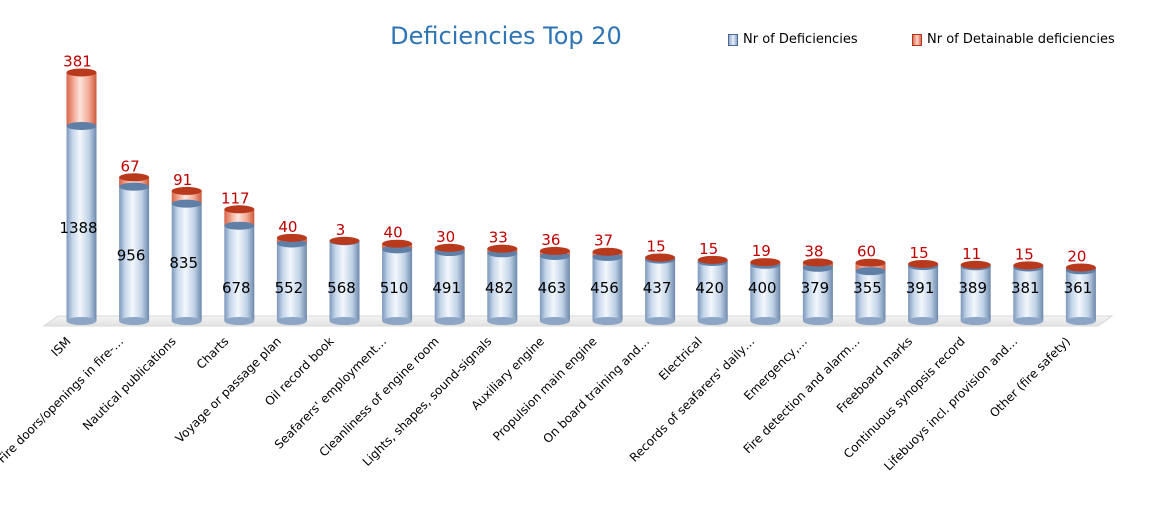 The height and width of the screenshot is (530, 1164). Describe the element at coordinates (61, 346) in the screenshot. I see `x-tick-label: ISM` at that location.